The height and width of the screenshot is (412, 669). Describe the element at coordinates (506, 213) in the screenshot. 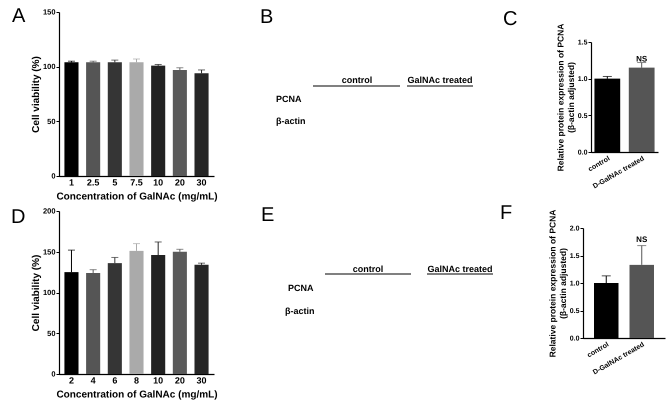

I see `chart-title: F` at that location.